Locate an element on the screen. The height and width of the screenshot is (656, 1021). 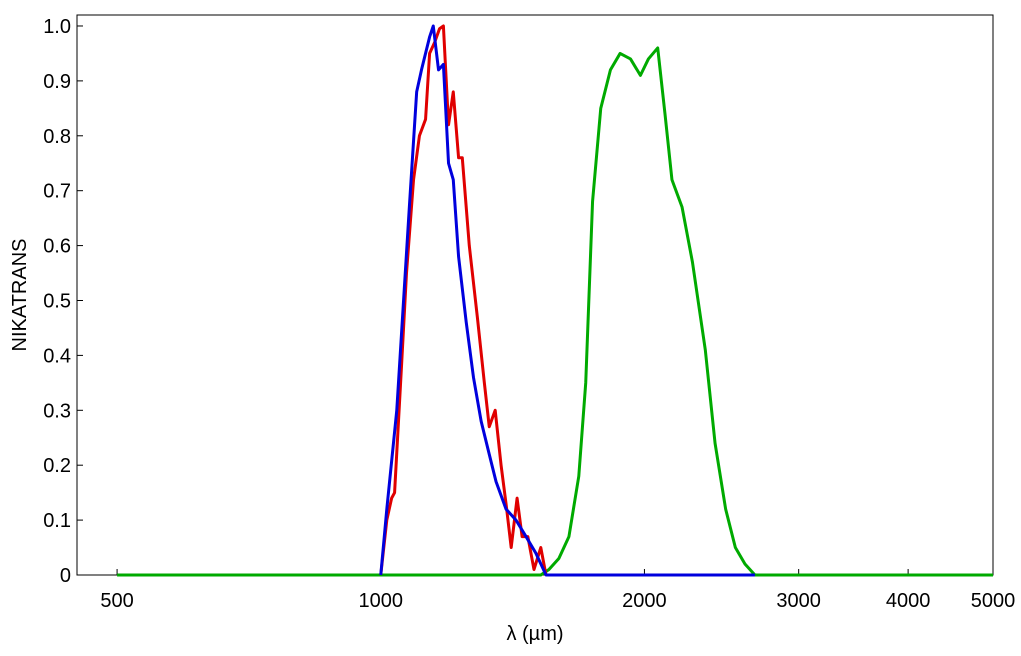
y-tick-label: 0.1 is located at coordinates (57, 521).